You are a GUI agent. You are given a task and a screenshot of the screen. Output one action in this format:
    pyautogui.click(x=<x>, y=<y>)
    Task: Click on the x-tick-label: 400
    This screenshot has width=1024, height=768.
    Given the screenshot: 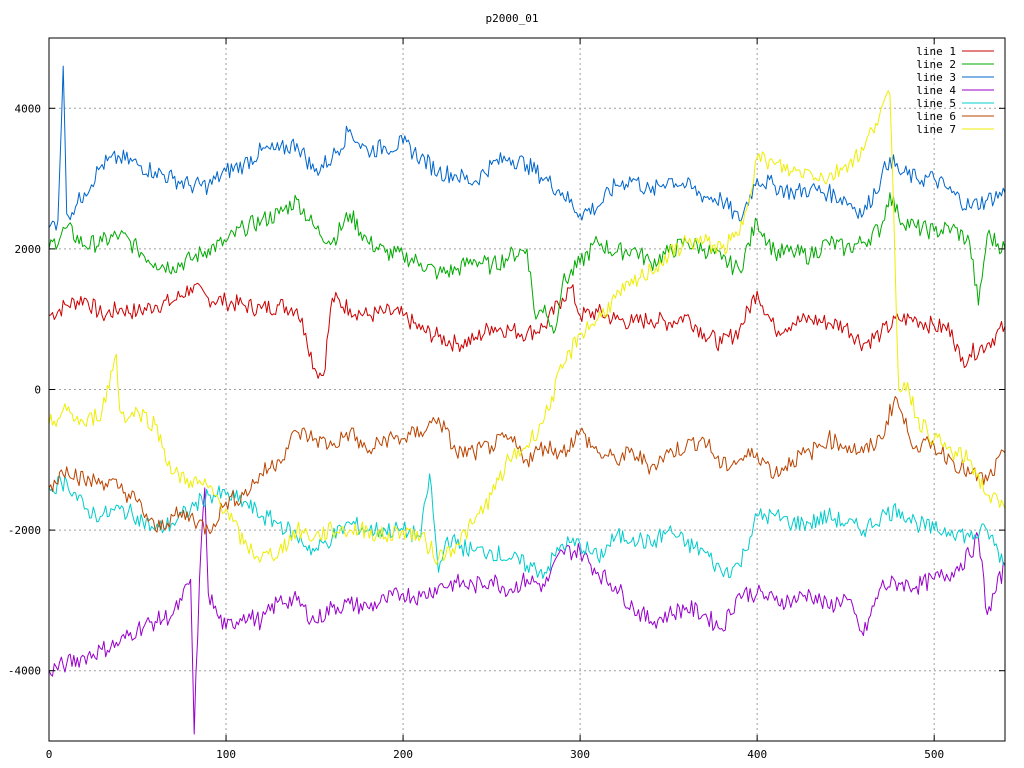 What is the action you would take?
    pyautogui.click(x=757, y=754)
    